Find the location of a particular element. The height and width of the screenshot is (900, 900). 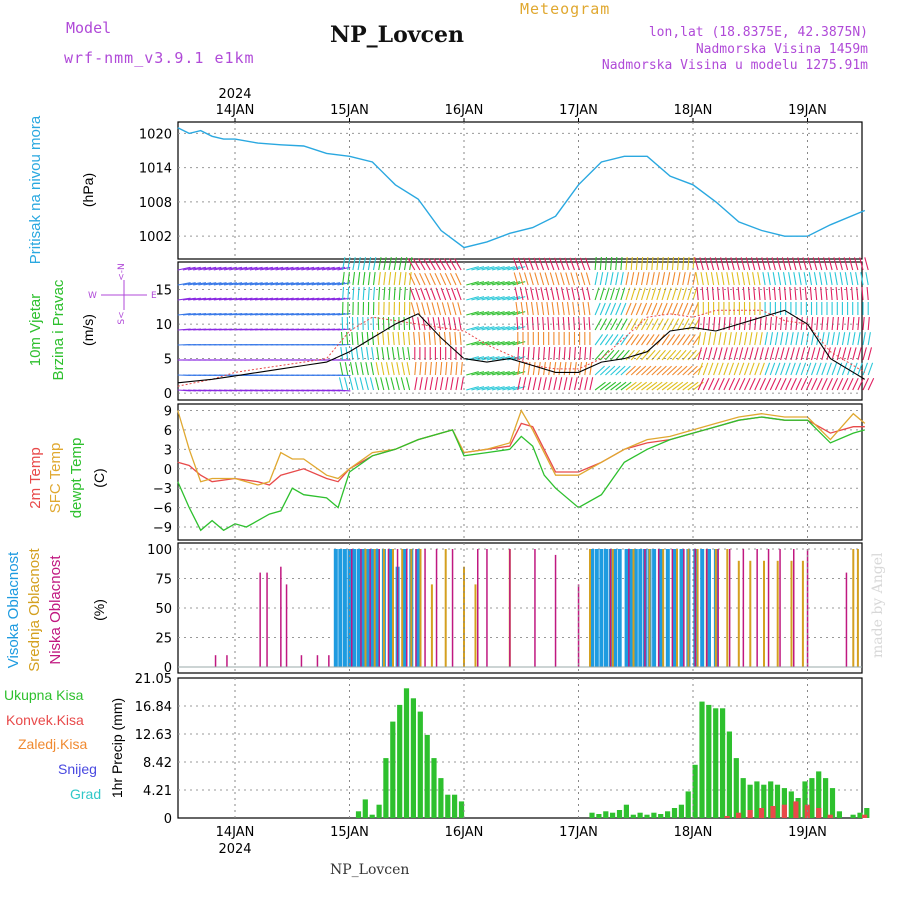

pressure-ylabel: Pritisak na nivou mora is located at coordinates (35, 189).